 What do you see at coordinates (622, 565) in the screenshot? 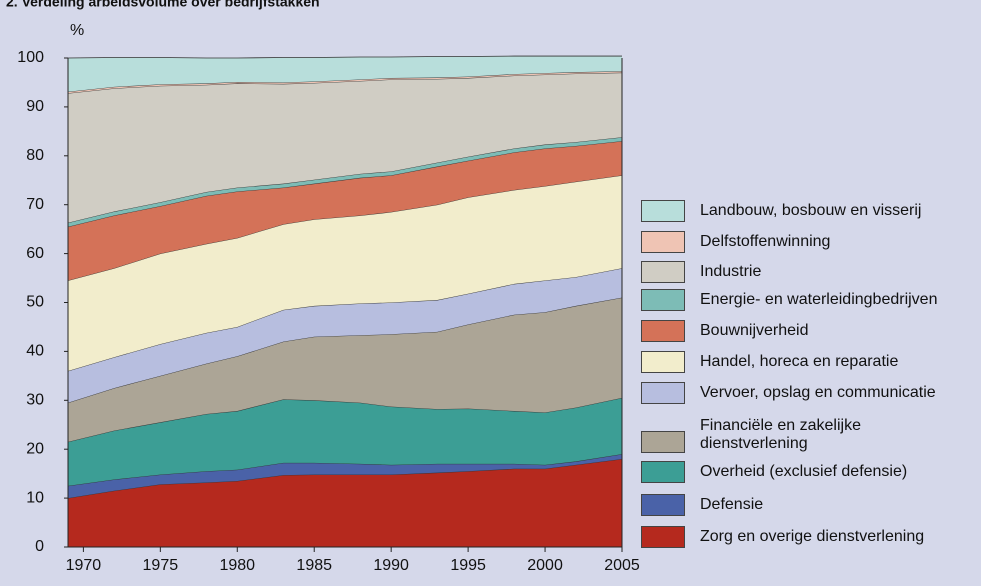
I see `x-tick-label: 2005` at bounding box center [622, 565].